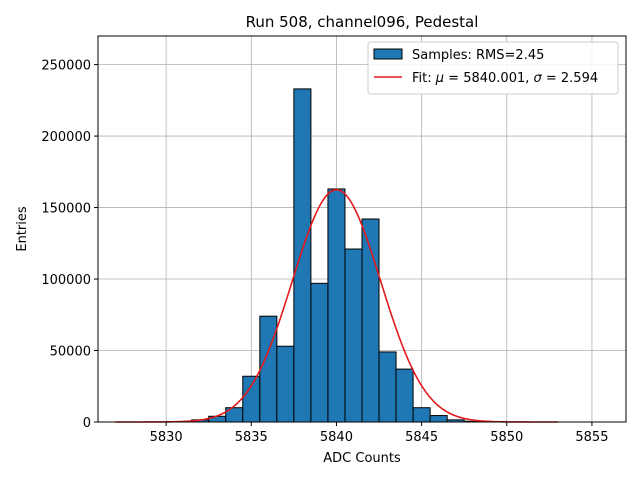  Describe the element at coordinates (506, 437) in the screenshot. I see `x-tick-label: 5850` at that location.